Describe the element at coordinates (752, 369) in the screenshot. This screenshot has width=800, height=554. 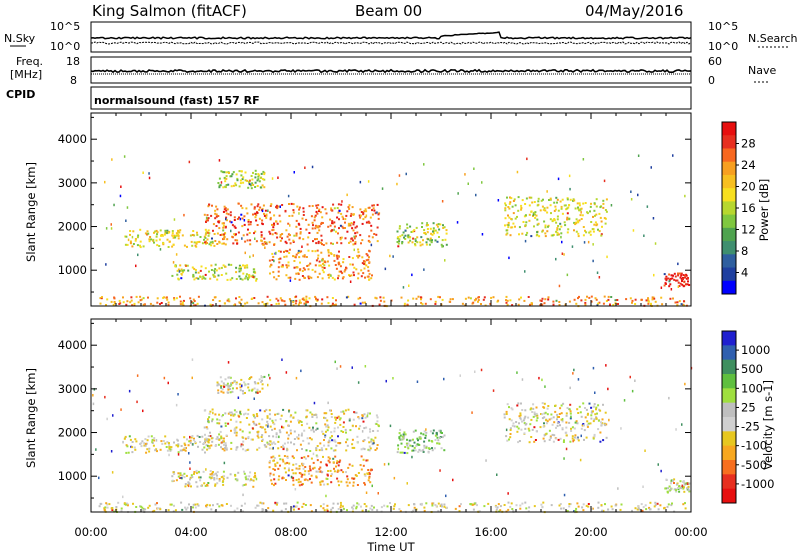
I see `colorbar-tick-label: 500` at that location.